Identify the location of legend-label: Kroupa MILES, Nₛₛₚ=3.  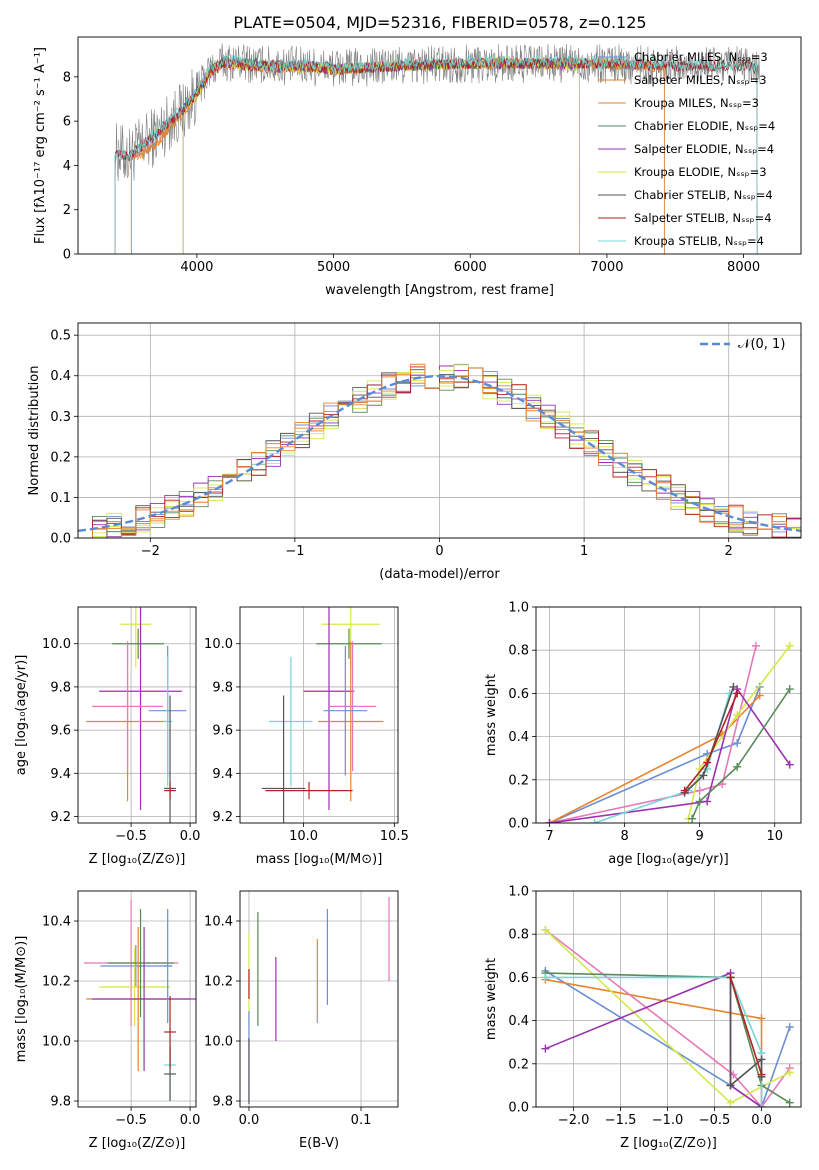
(696, 103).